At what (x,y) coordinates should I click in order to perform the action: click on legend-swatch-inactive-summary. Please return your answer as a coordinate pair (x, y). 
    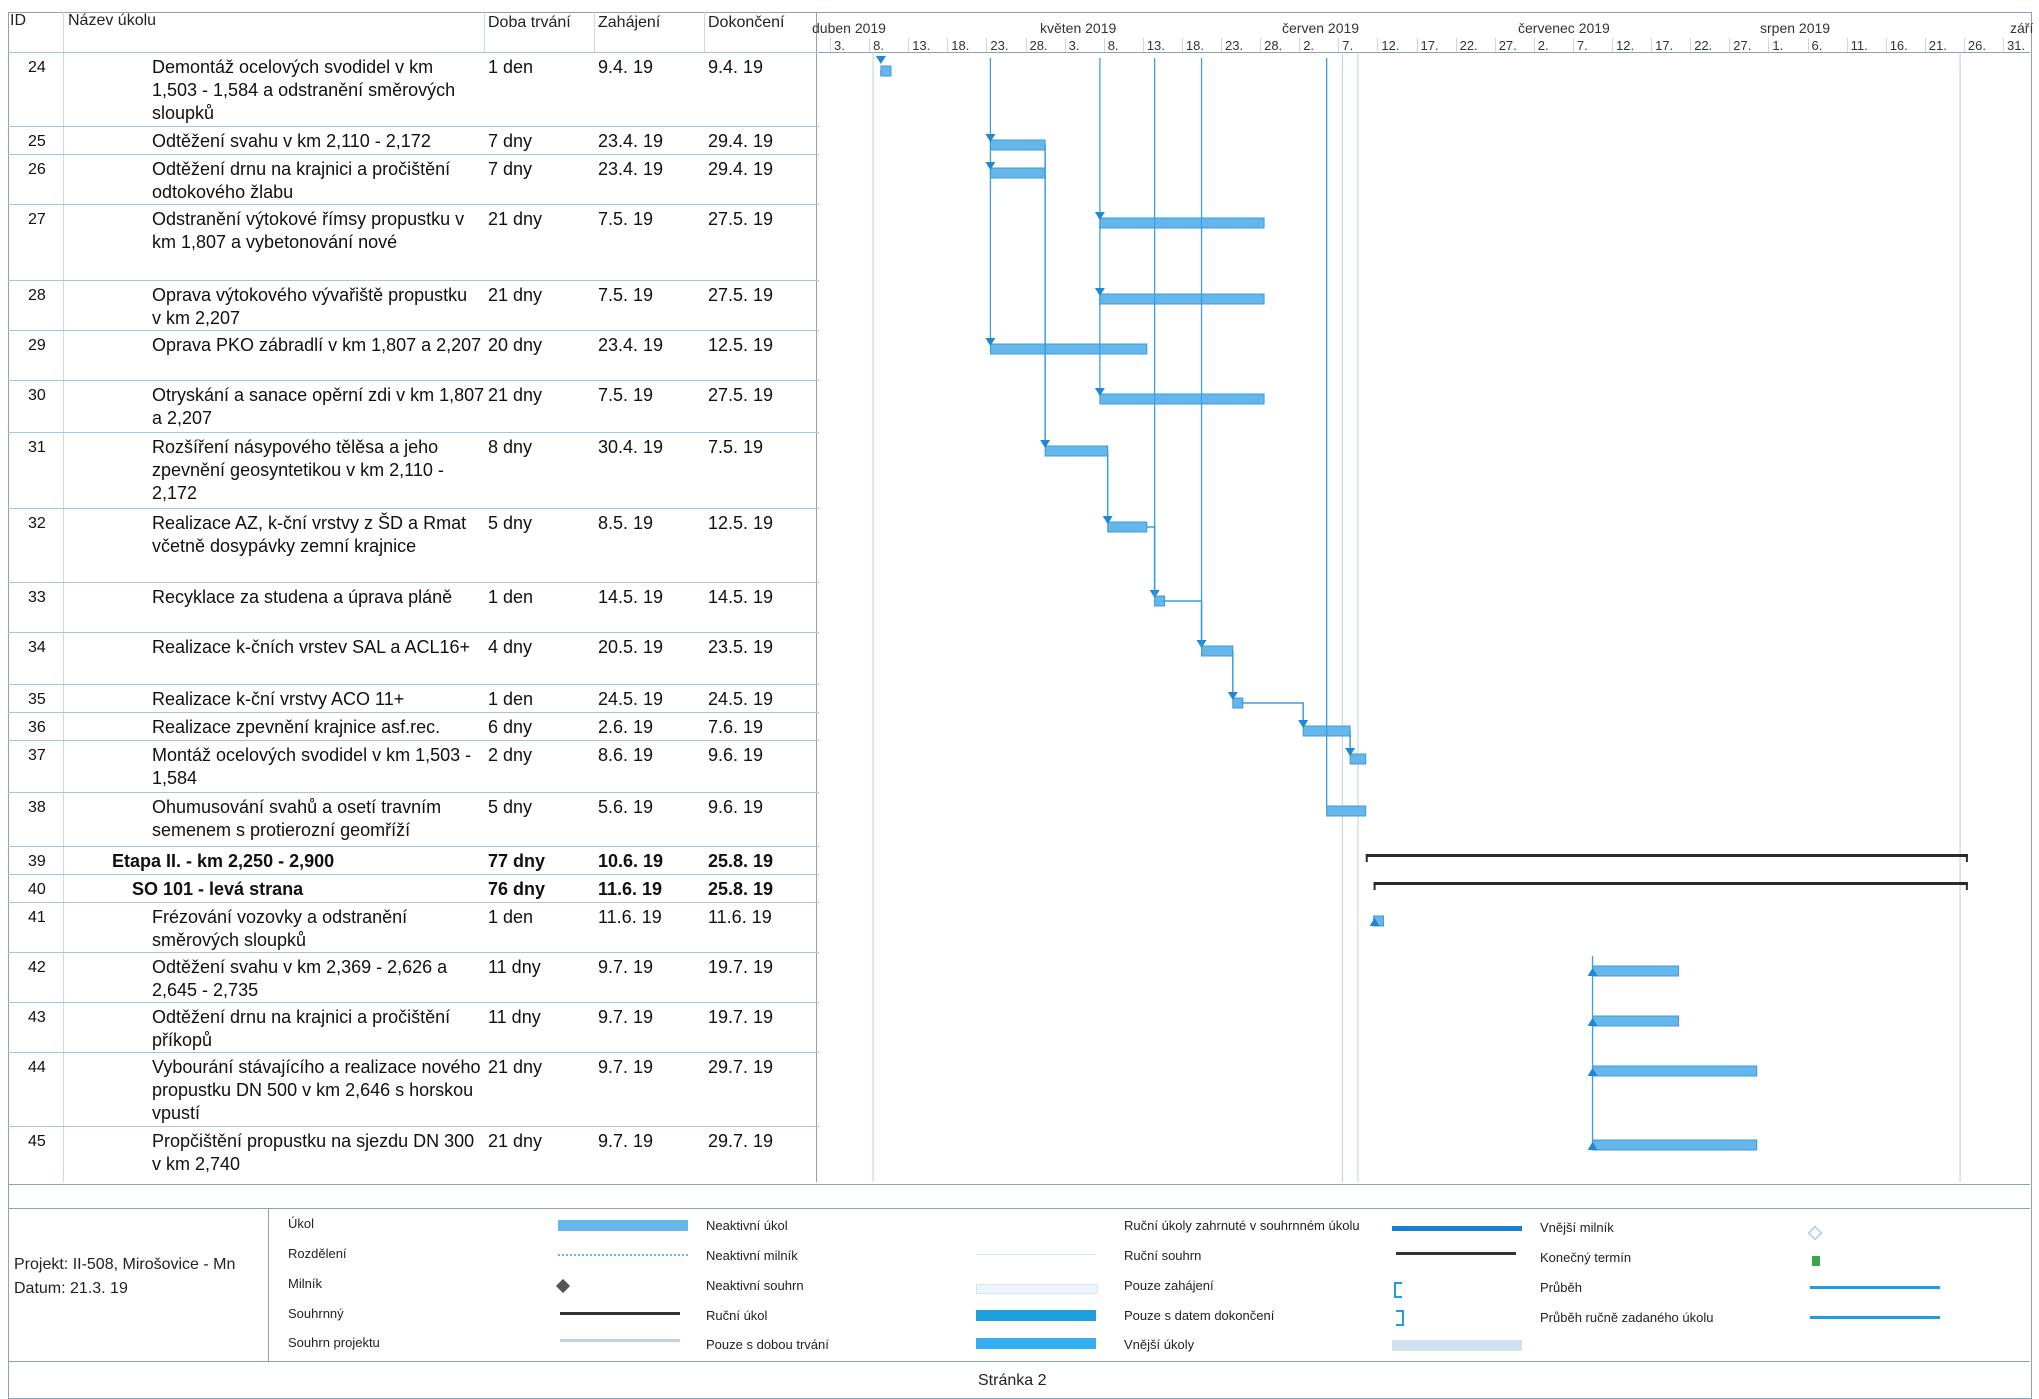
    Looking at the image, I should click on (1037, 1289).